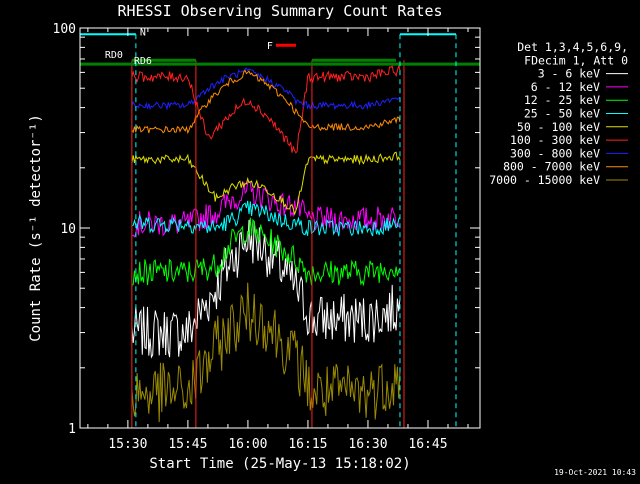 The width and height of the screenshot is (640, 484). Describe the element at coordinates (127, 444) in the screenshot. I see `x-tick-label: 15:30` at that location.